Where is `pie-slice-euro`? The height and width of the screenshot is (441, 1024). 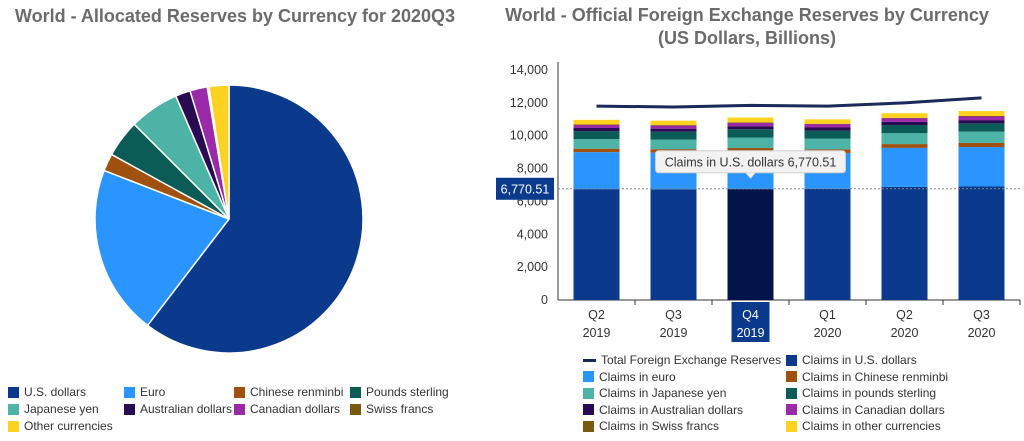 pie-slice-euro is located at coordinates (162, 248).